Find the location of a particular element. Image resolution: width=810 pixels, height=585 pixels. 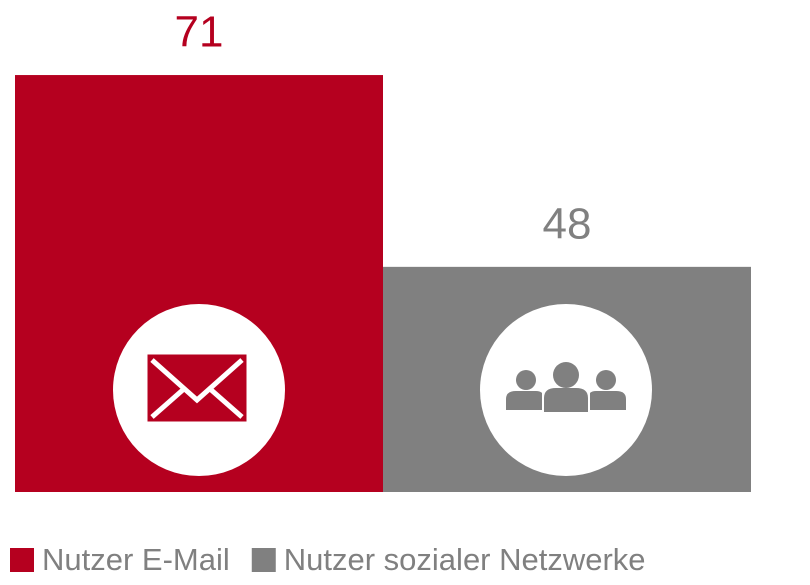

people-icon is located at coordinates (566, 387).